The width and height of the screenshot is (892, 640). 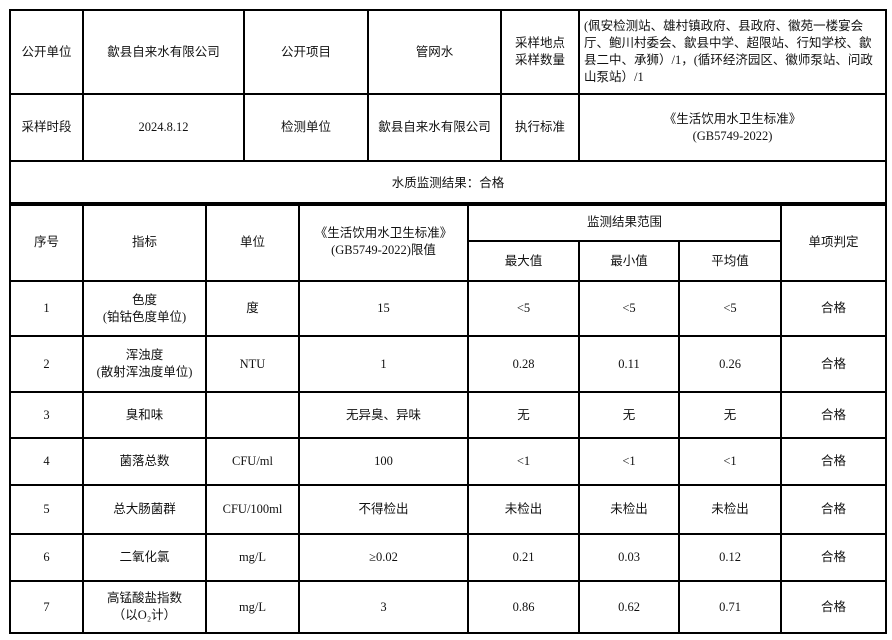 I want to click on cell-unit: 度, so click(x=252, y=308).